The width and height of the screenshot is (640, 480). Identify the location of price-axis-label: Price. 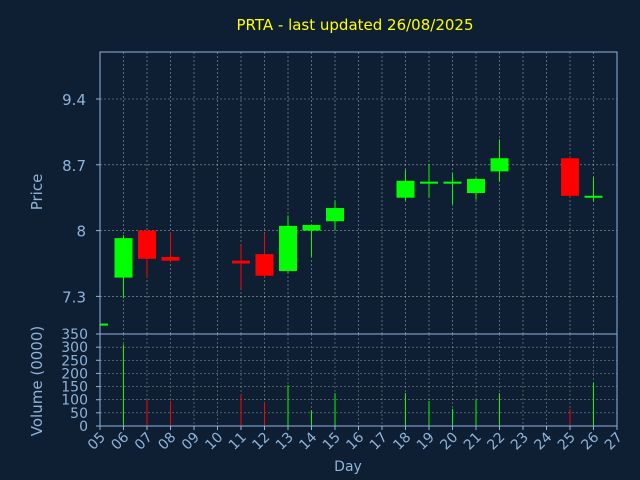
(37, 192).